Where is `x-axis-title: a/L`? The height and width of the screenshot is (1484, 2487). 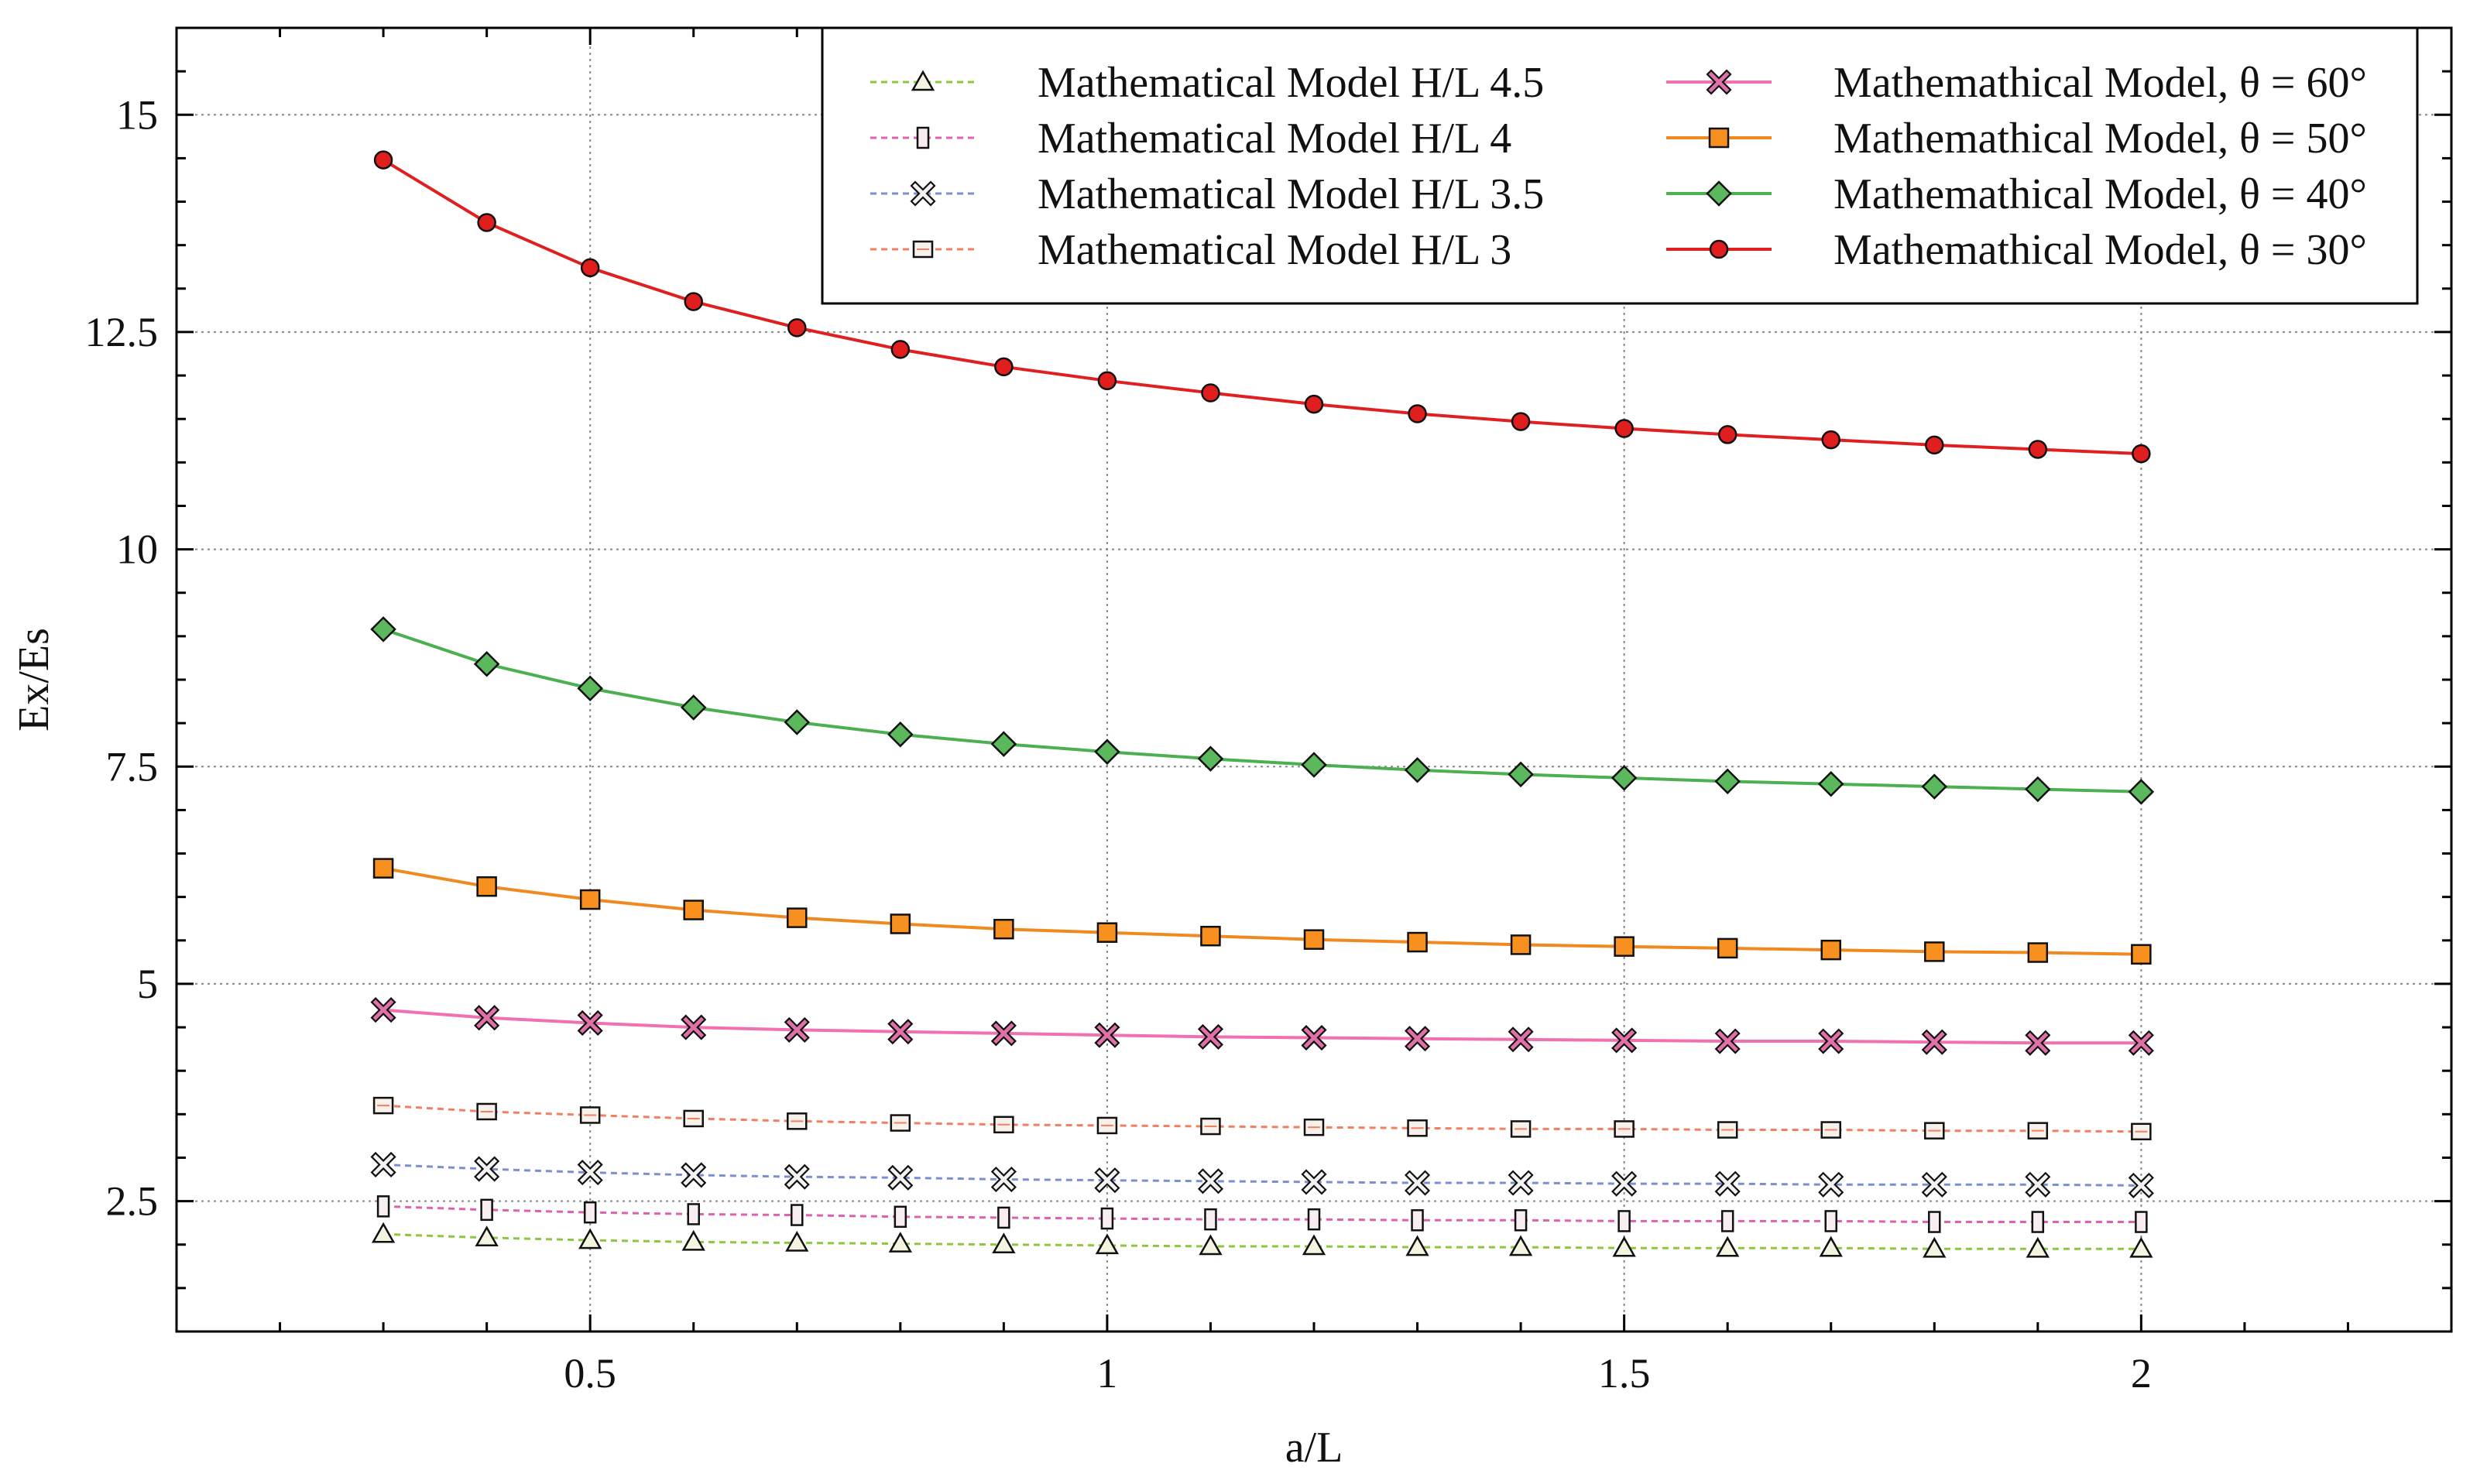
x-axis-title: a/L is located at coordinates (1314, 1448).